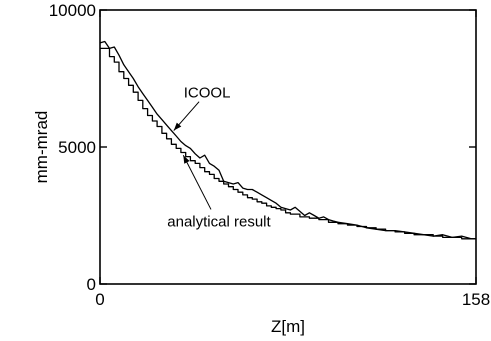 The image size is (491, 341). Describe the element at coordinates (99, 299) in the screenshot. I see `x-tick-label: 0` at that location.